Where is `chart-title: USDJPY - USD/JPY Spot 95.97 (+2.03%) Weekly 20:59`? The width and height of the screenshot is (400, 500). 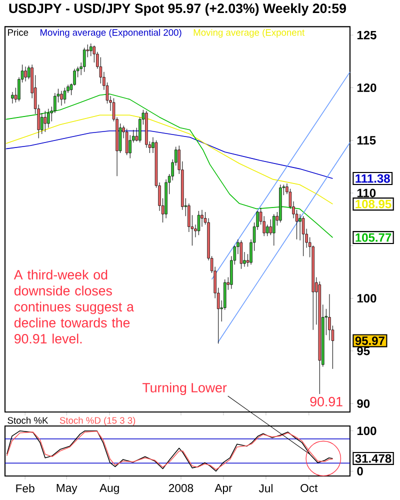 chart-title: USDJPY - USD/JPY Spot 95.97 (+2.03%) Weekly 20:59 is located at coordinates (177, 9).